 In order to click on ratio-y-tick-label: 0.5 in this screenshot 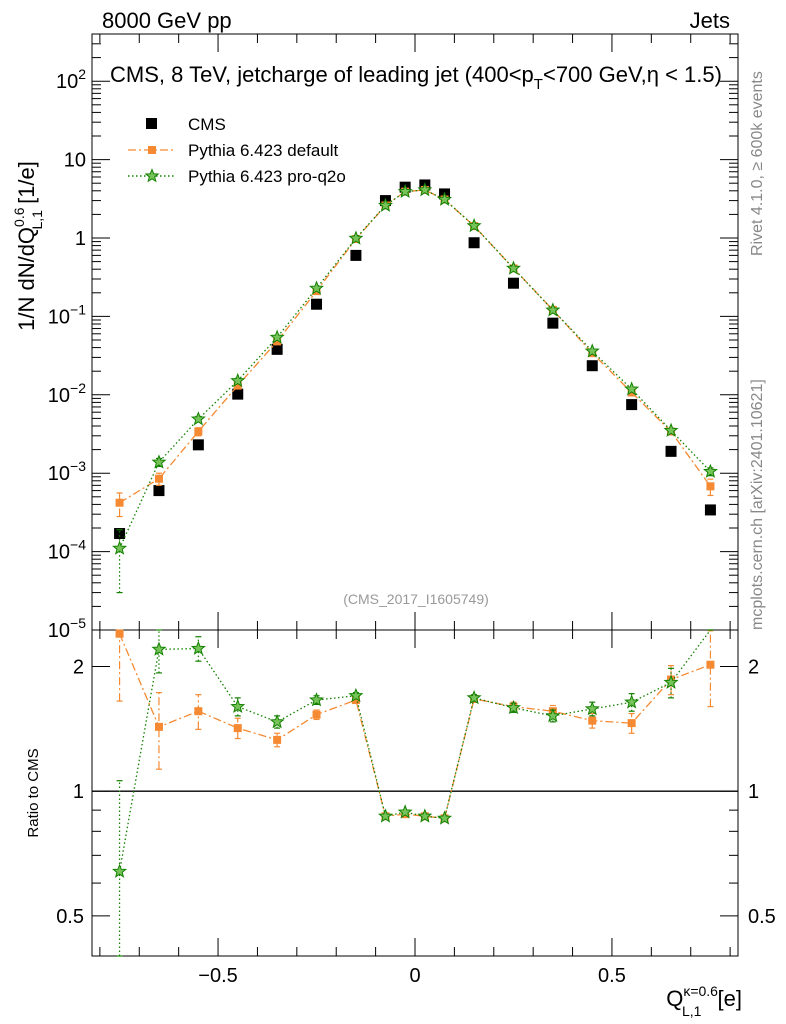, I will do `click(70, 917)`.